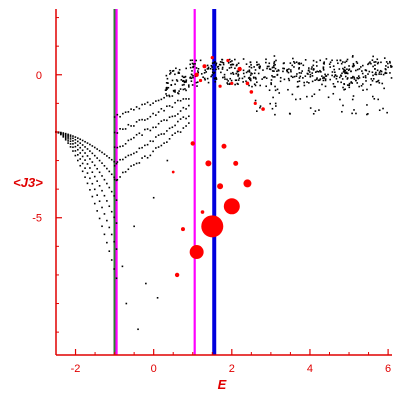 This screenshot has width=400, height=400. What do you see at coordinates (388, 369) in the screenshot?
I see `x-tick-label: 6` at bounding box center [388, 369].